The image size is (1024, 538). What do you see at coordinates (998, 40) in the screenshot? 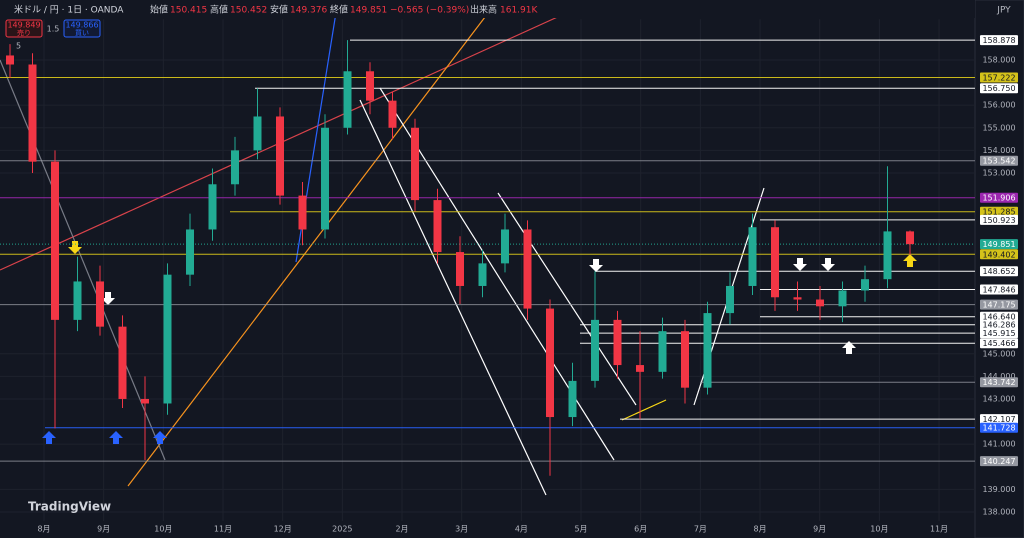
I see `level-label: 158.878` at bounding box center [998, 40].